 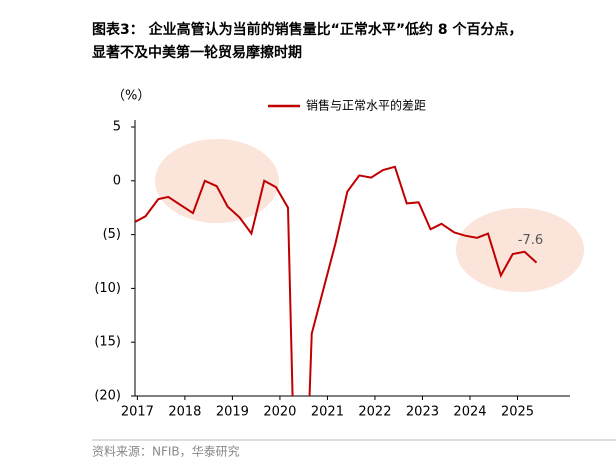 What do you see at coordinates (131, 96) in the screenshot?
I see `y-unit: （%）` at bounding box center [131, 96].